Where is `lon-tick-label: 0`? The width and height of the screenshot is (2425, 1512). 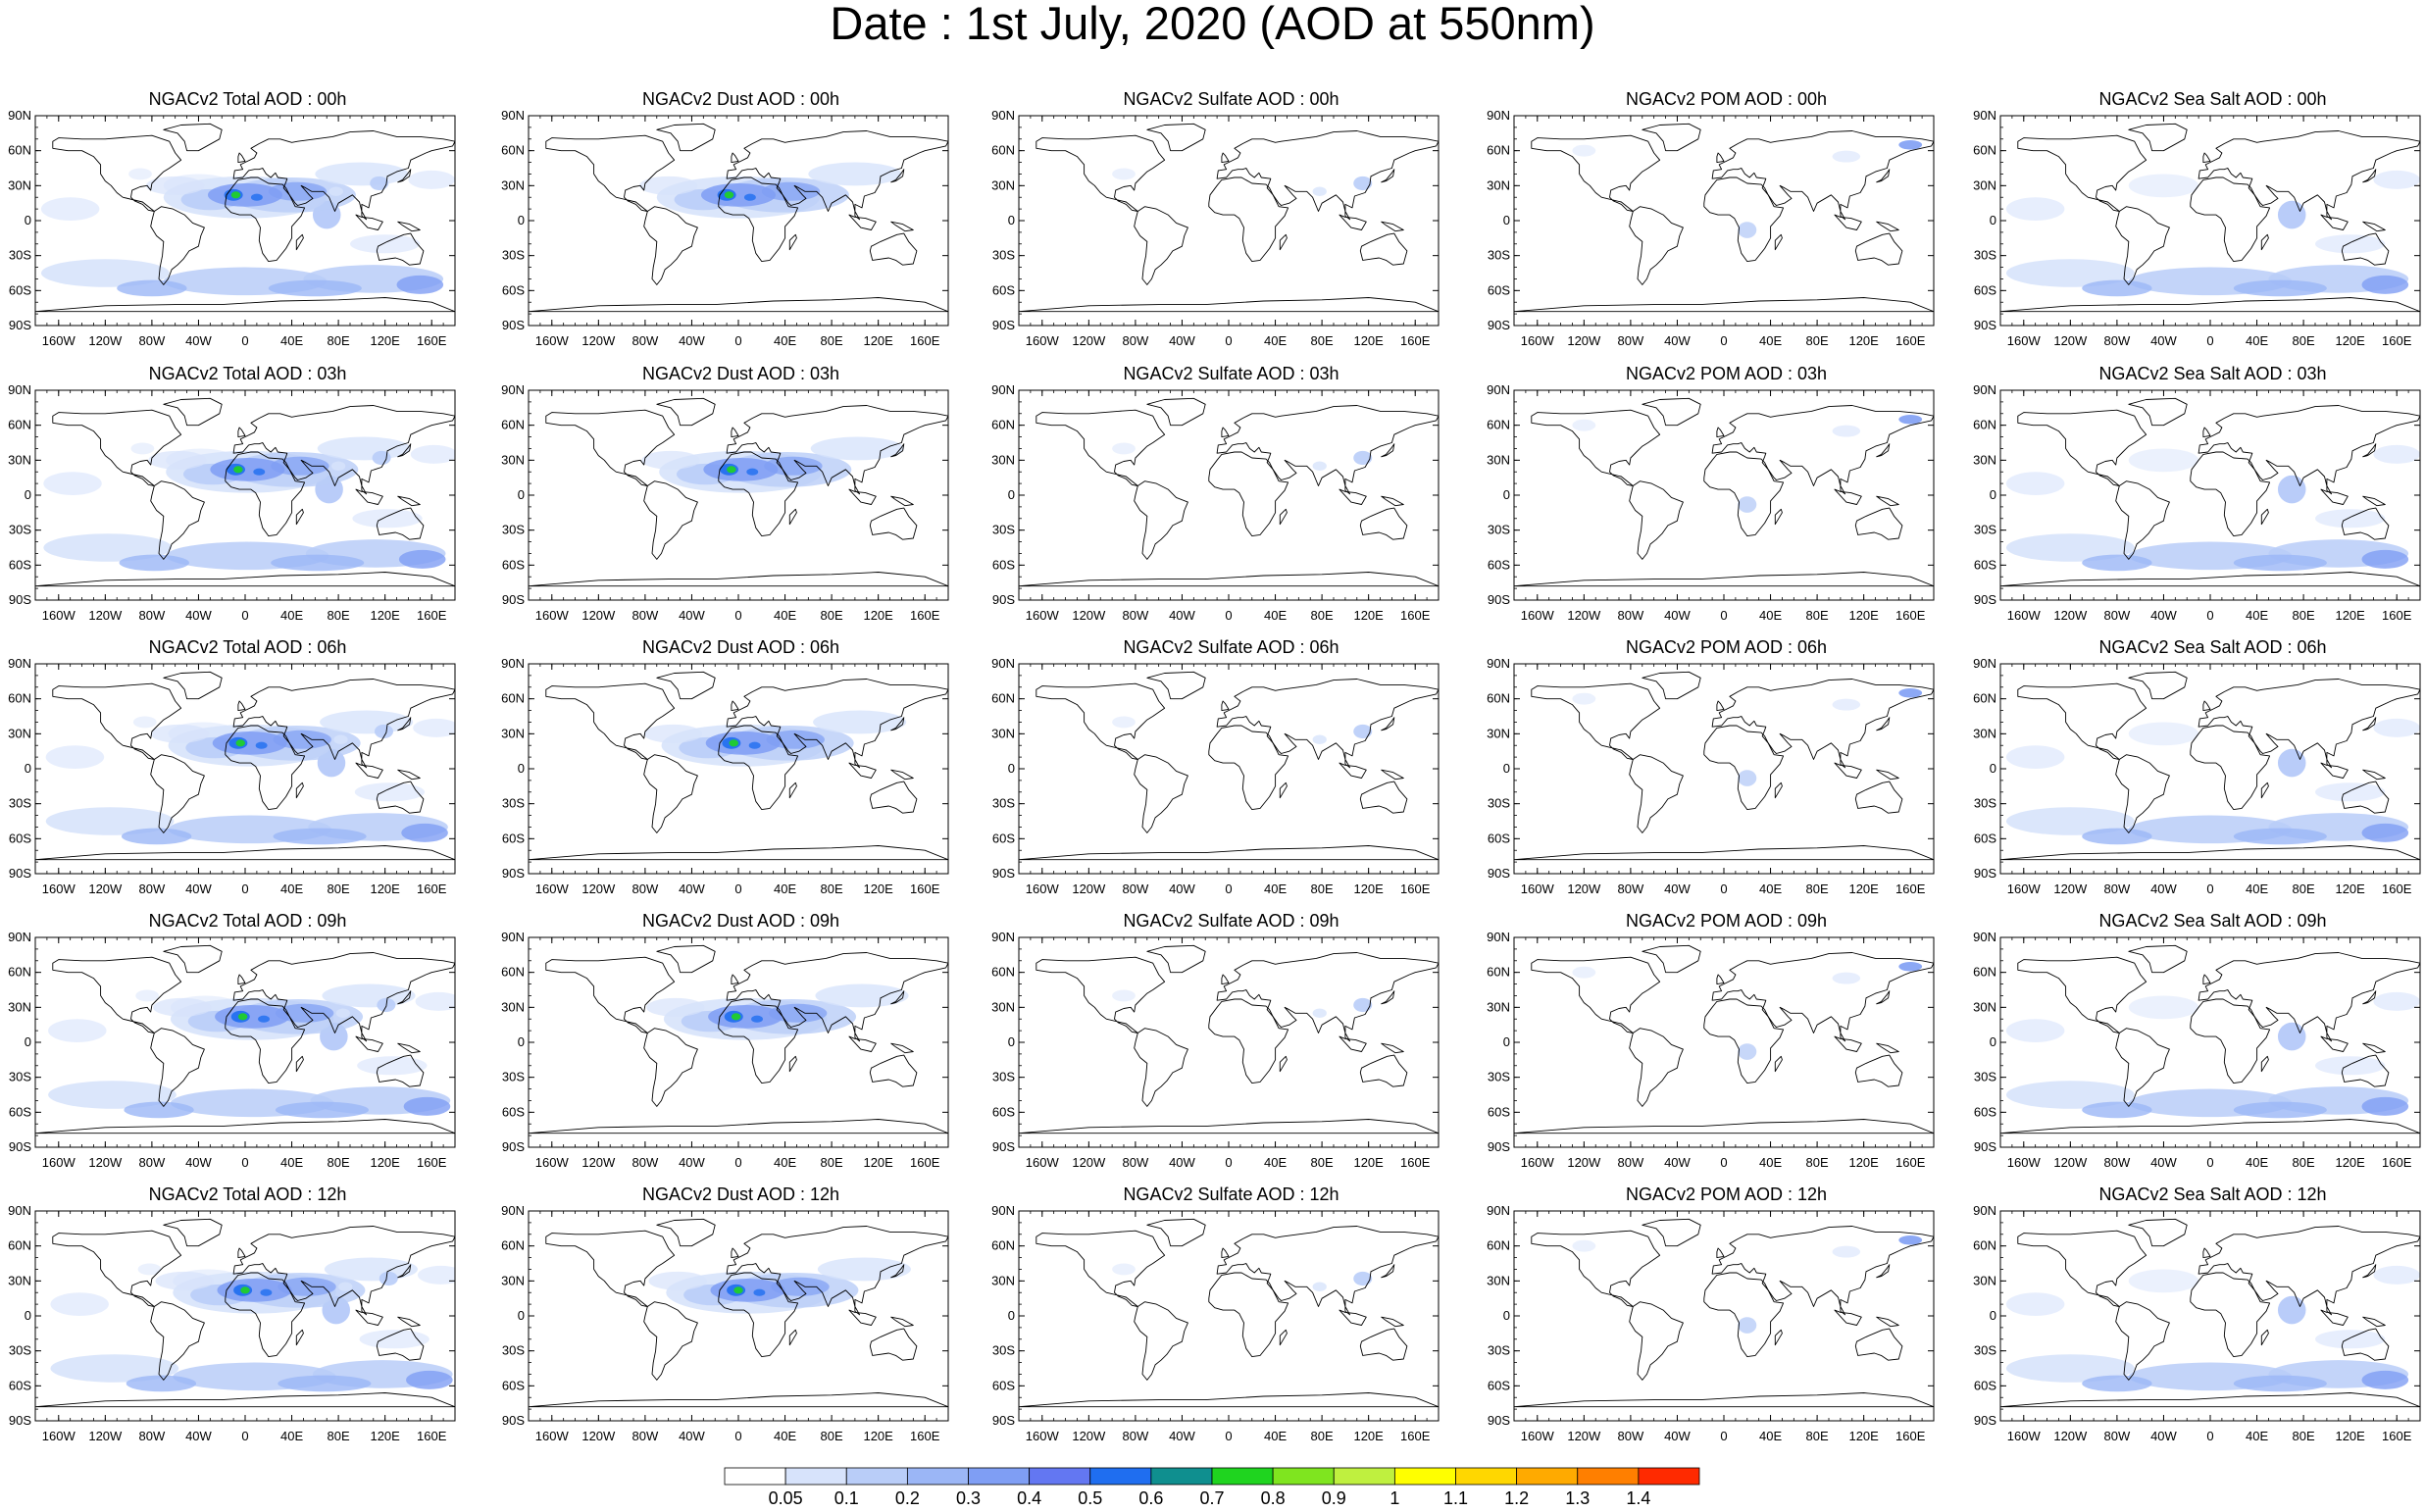 lon-tick-label: 0 is located at coordinates (1228, 1436).